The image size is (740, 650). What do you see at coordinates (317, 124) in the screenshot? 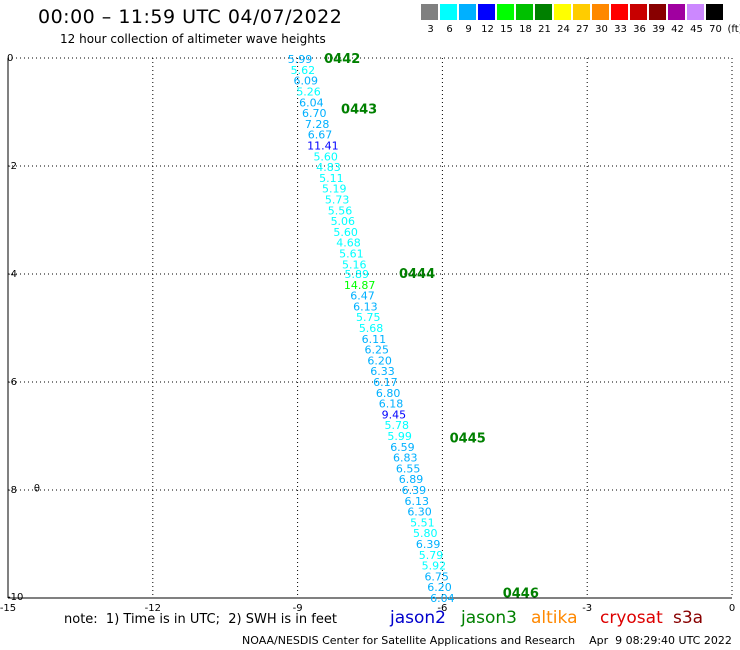
I see `track-value-label: 7.28` at bounding box center [317, 124].